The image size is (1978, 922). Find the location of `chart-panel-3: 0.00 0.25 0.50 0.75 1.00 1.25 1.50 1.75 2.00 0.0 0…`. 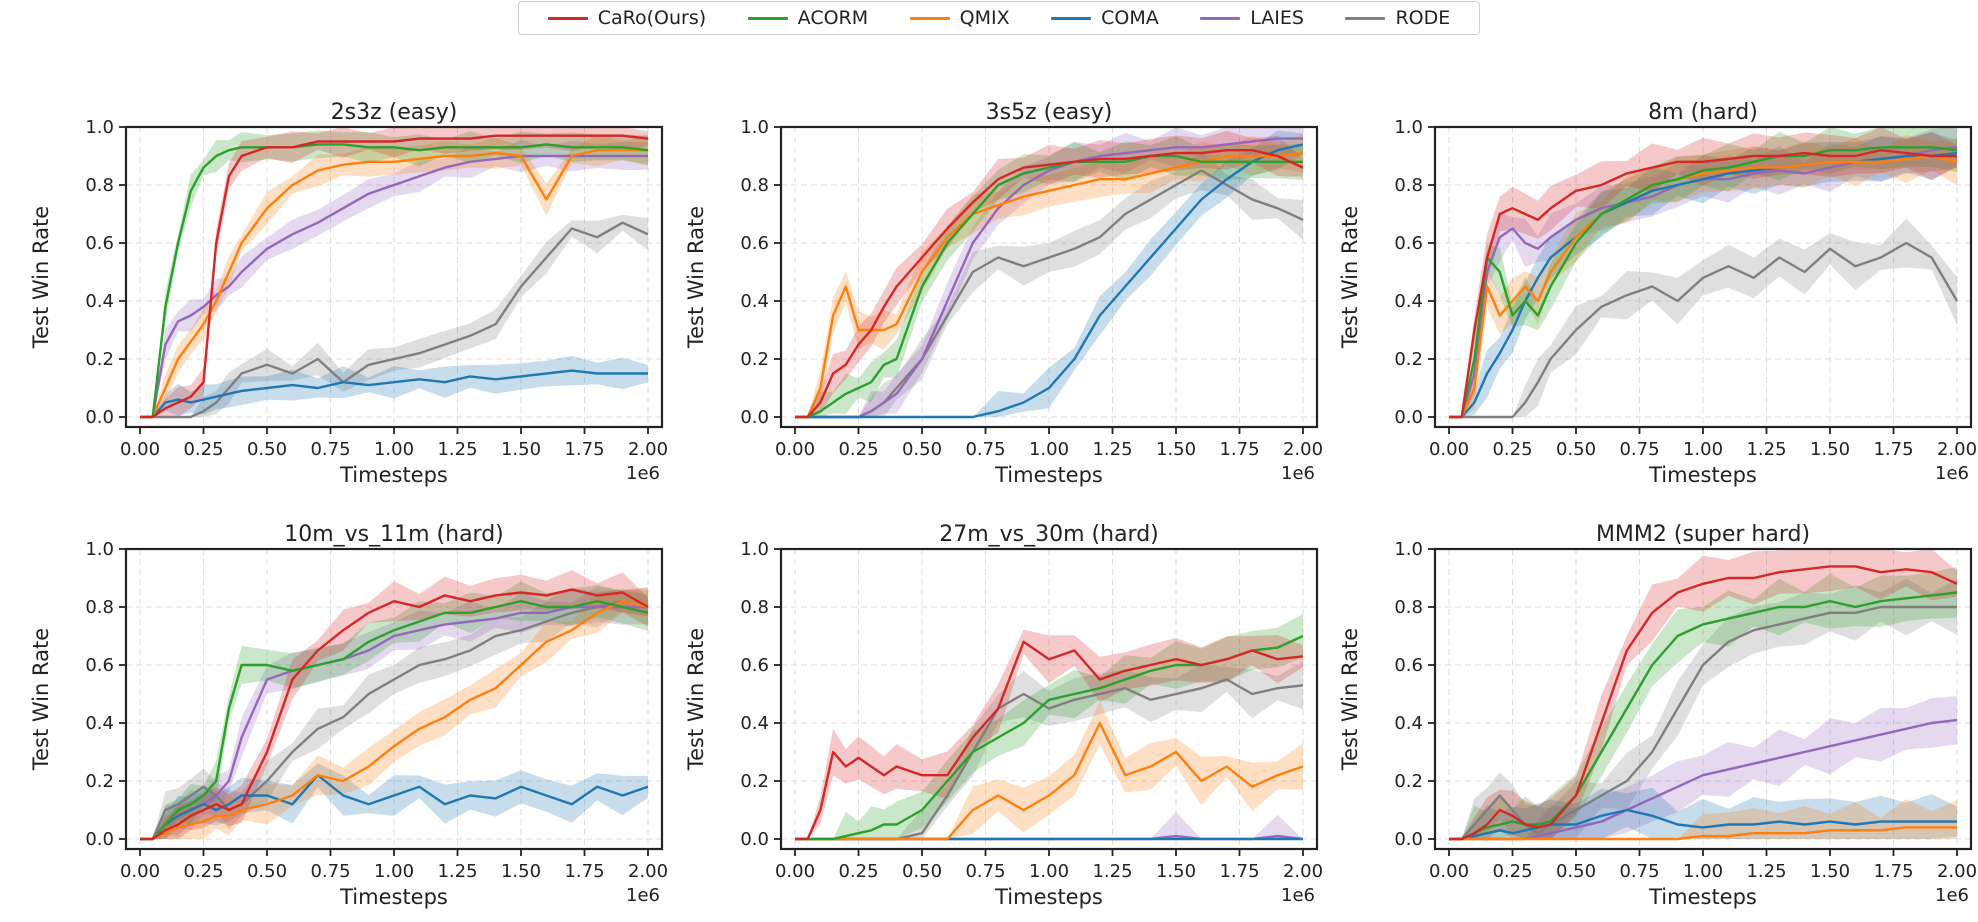

chart-panel-3: 0.00 0.25 0.50 0.75 1.00 1.25 1.50 1.75 2.00 0.0 0… is located at coordinates (1657, 293).